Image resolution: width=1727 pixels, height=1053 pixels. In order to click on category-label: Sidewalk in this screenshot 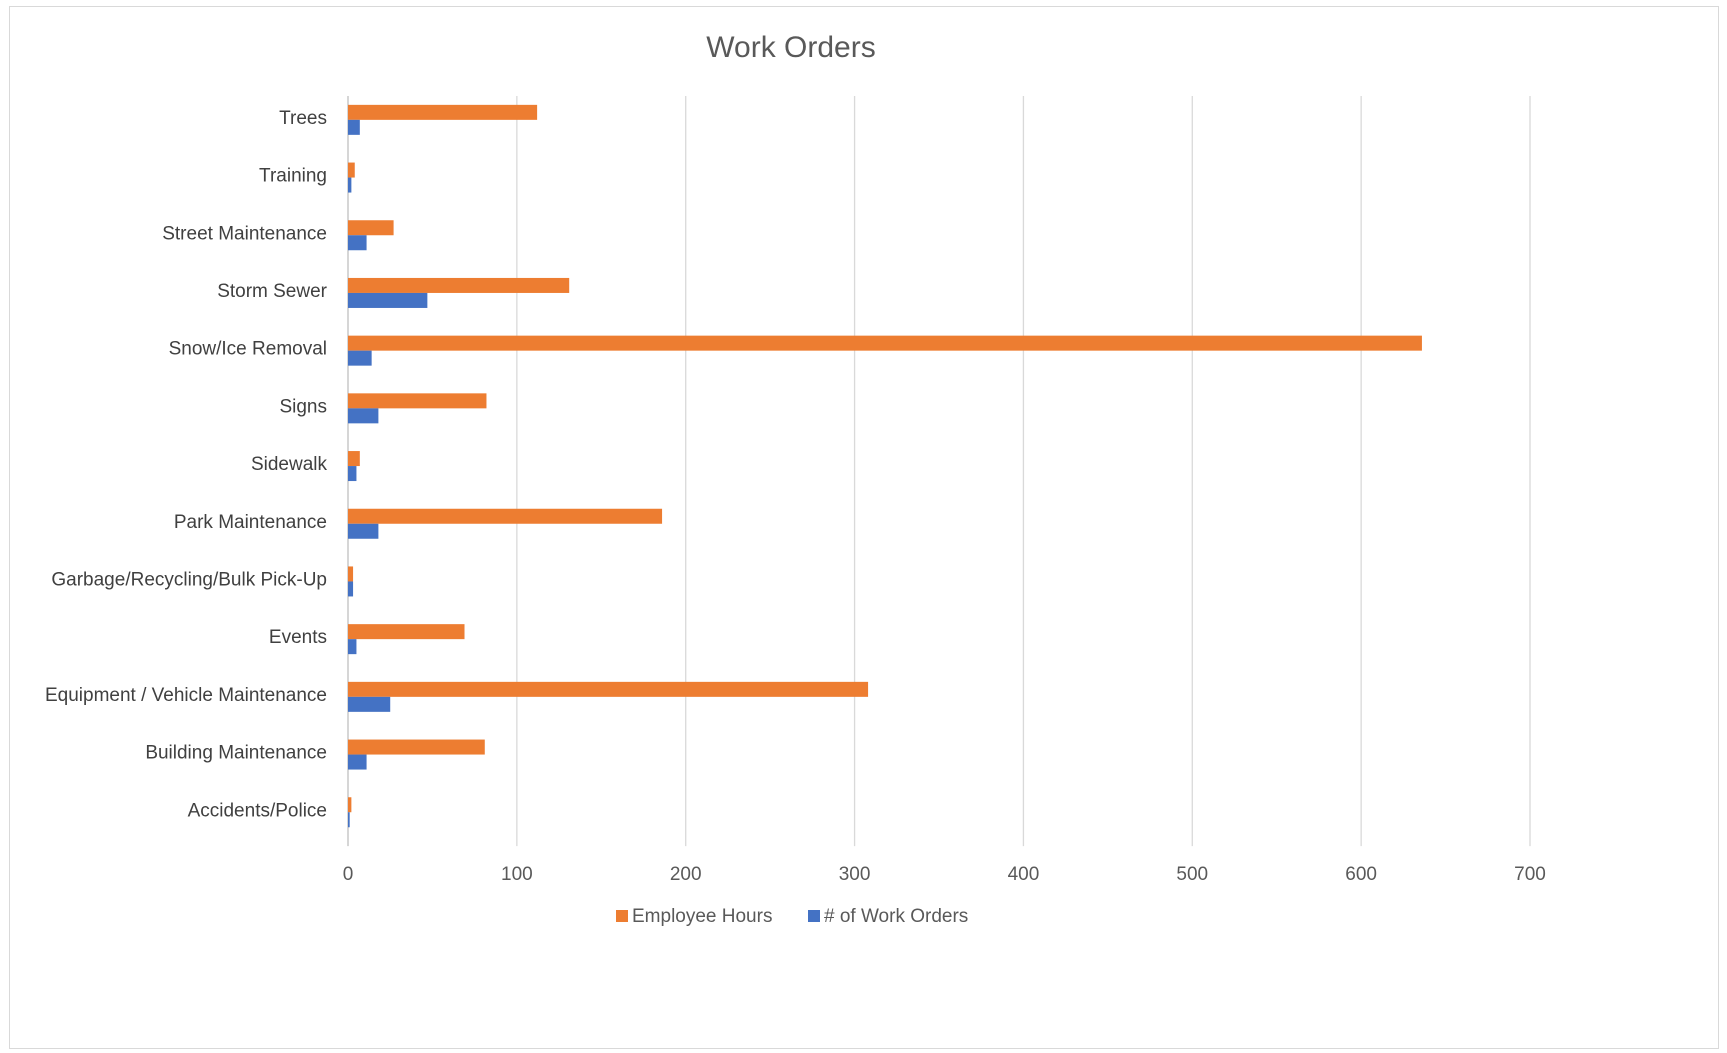, I will do `click(289, 464)`.